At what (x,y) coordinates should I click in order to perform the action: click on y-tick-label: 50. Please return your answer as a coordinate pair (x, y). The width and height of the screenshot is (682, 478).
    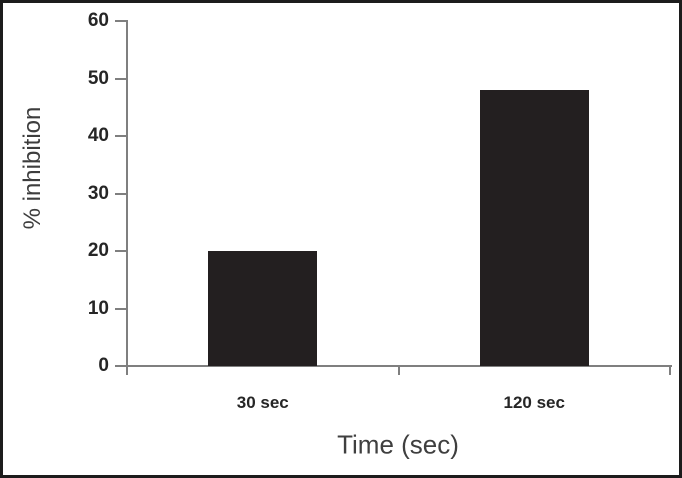
    Looking at the image, I should click on (98, 78).